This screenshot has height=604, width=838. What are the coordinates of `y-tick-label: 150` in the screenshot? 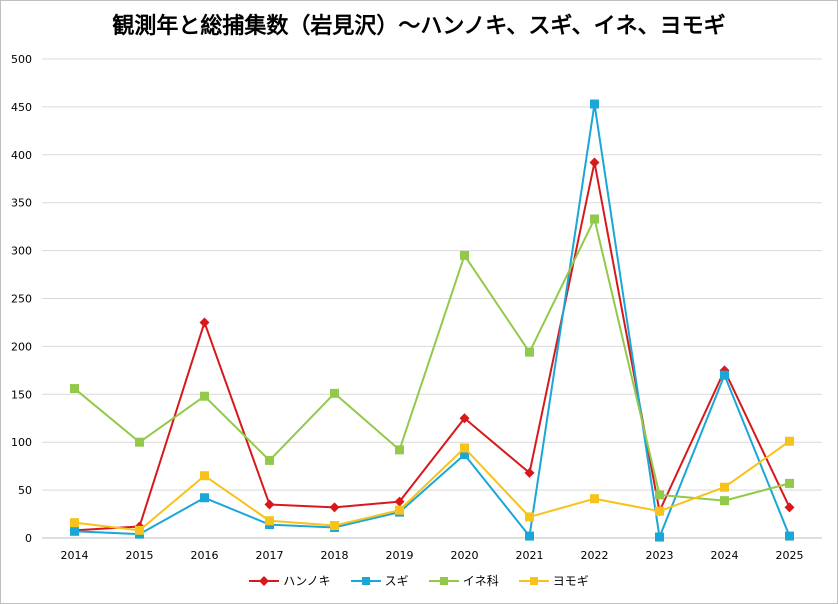 It's located at (21, 394).